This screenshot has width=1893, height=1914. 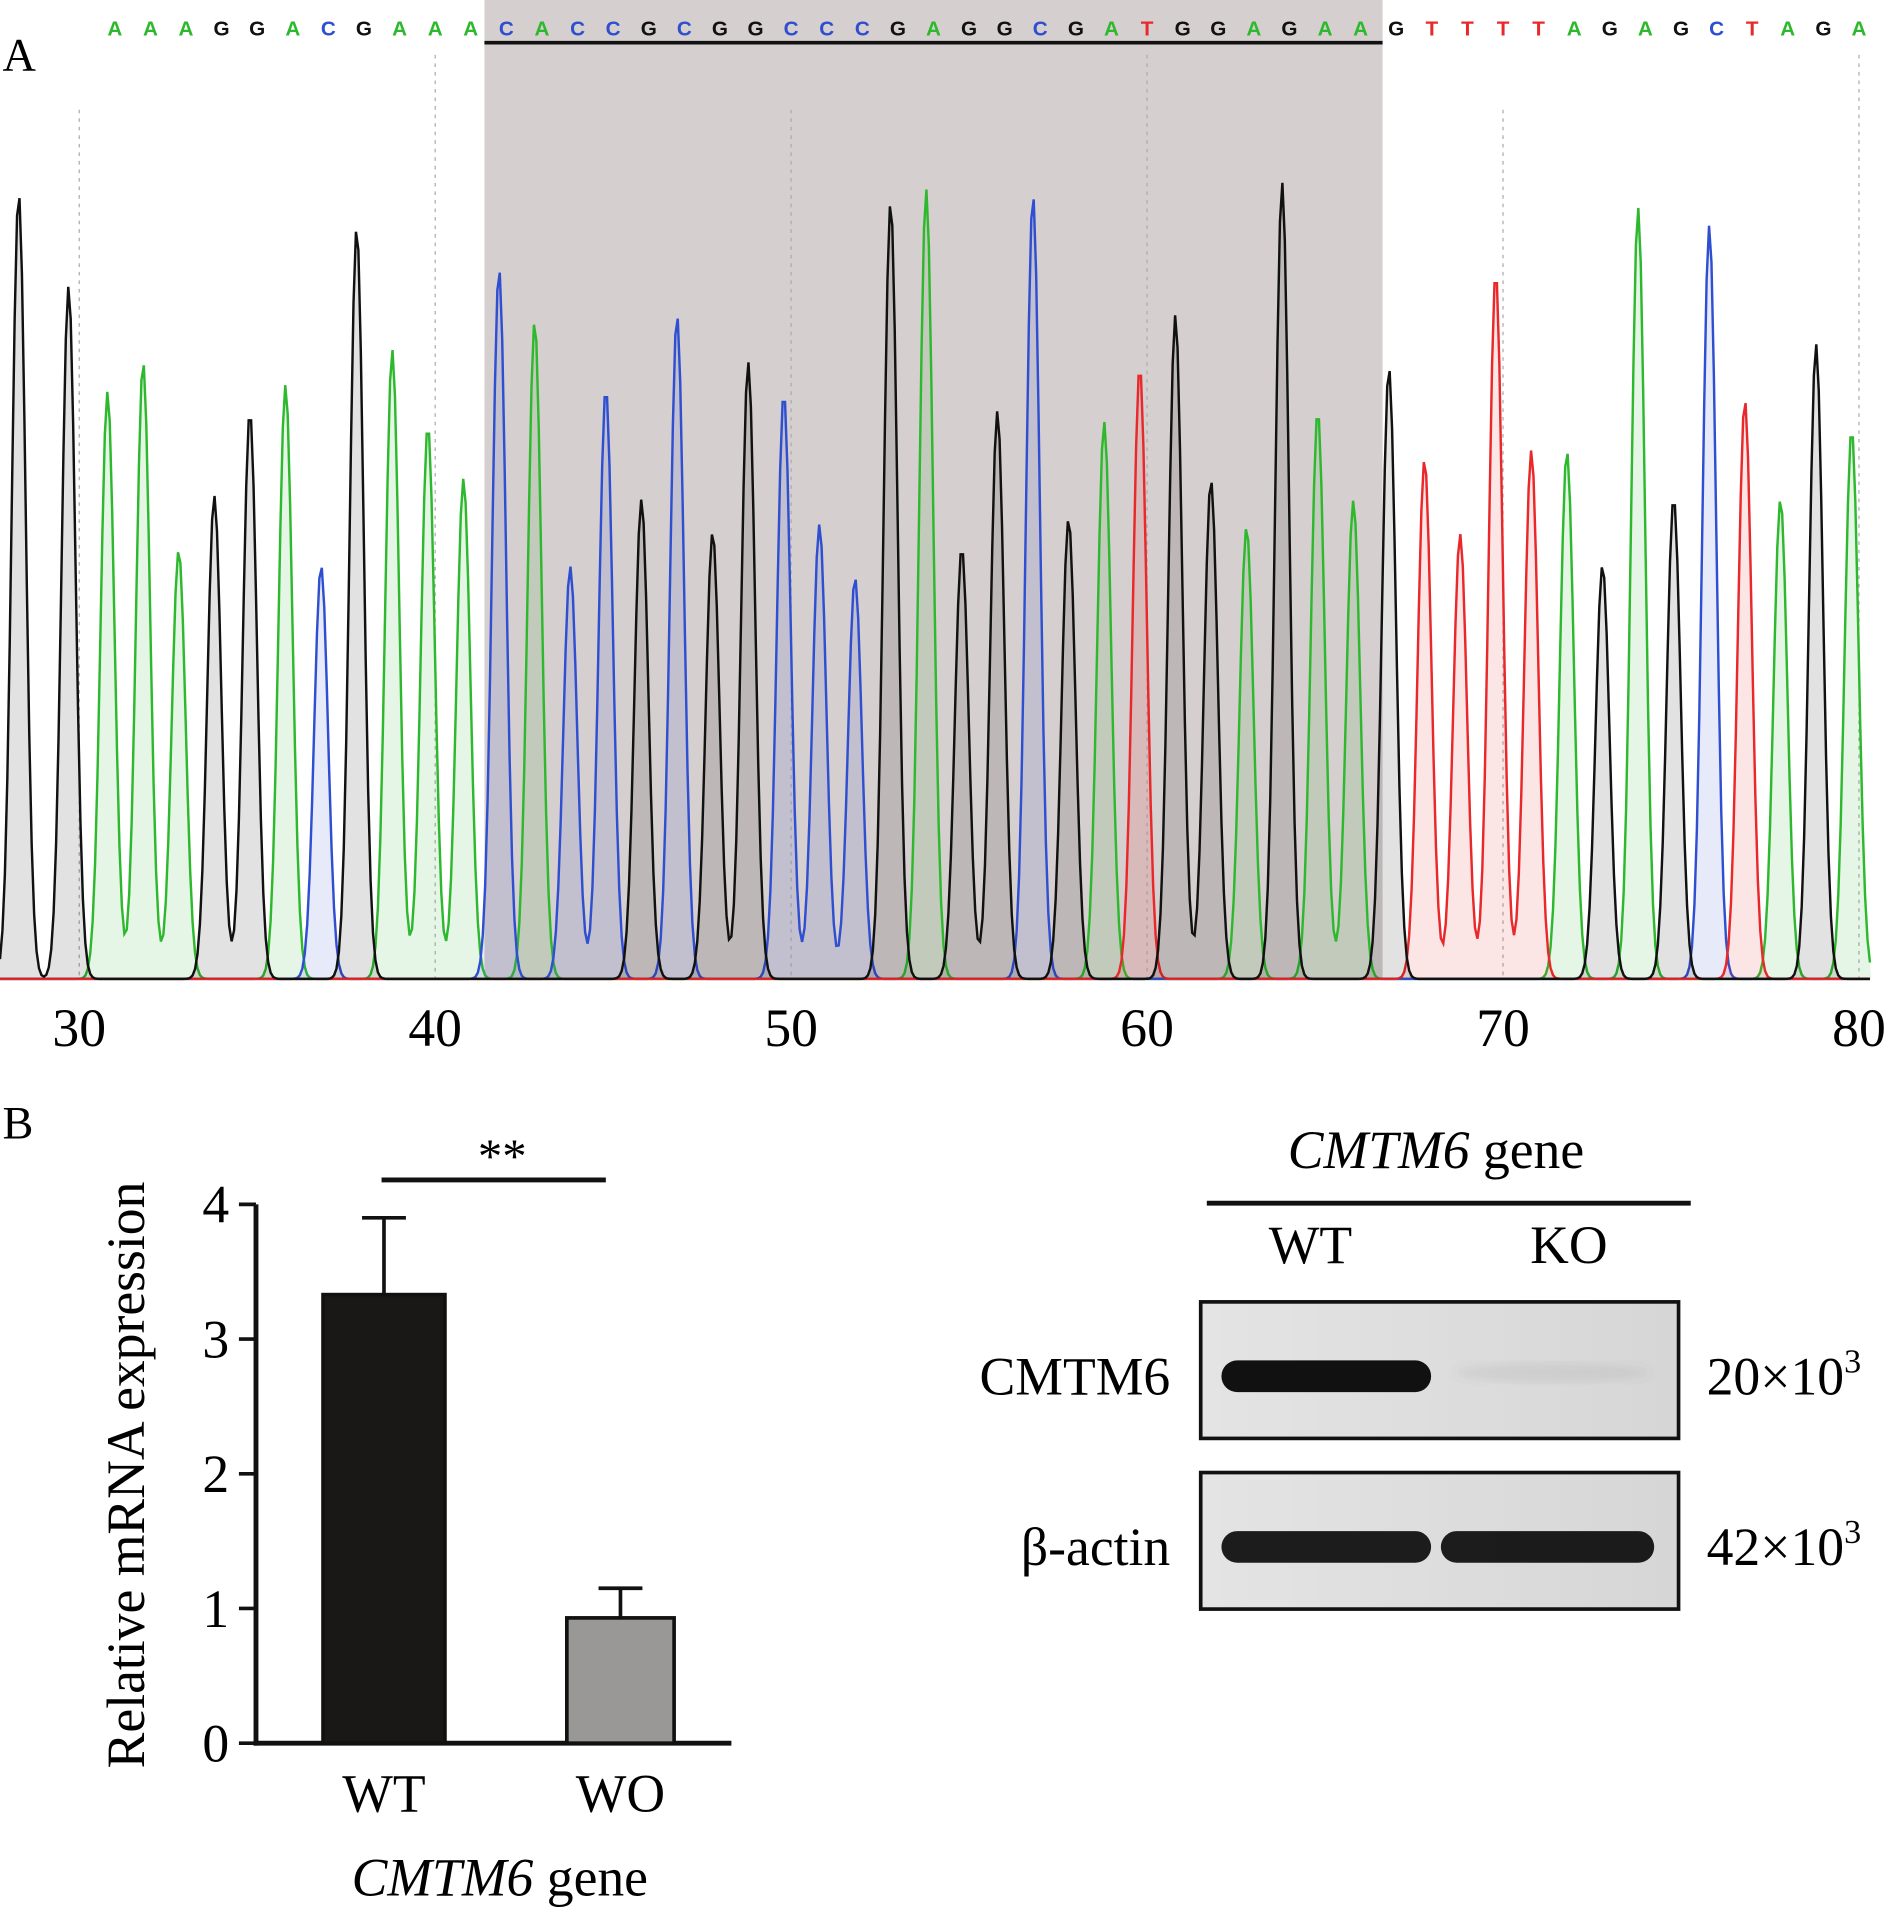 What do you see at coordinates (1784, 1375) in the screenshot?
I see `molecular-weight-label: 20×103` at bounding box center [1784, 1375].